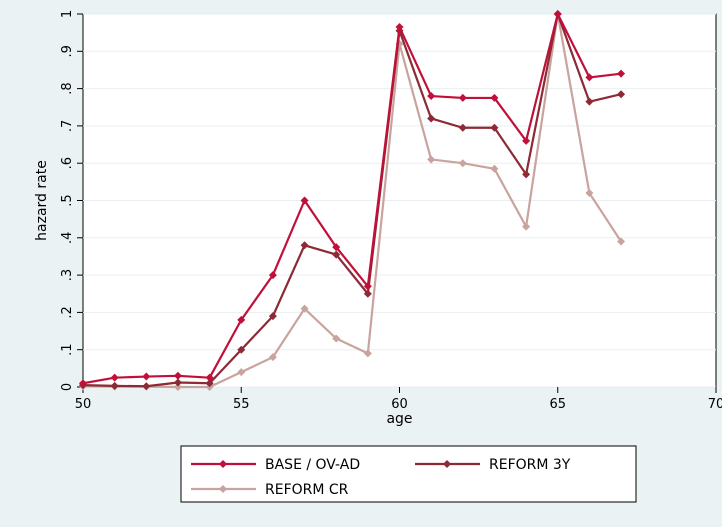 The height and width of the screenshot is (527, 722). I want to click on legend-entry-base-ov-ad: BASE / OV-AD, so click(275, 465).